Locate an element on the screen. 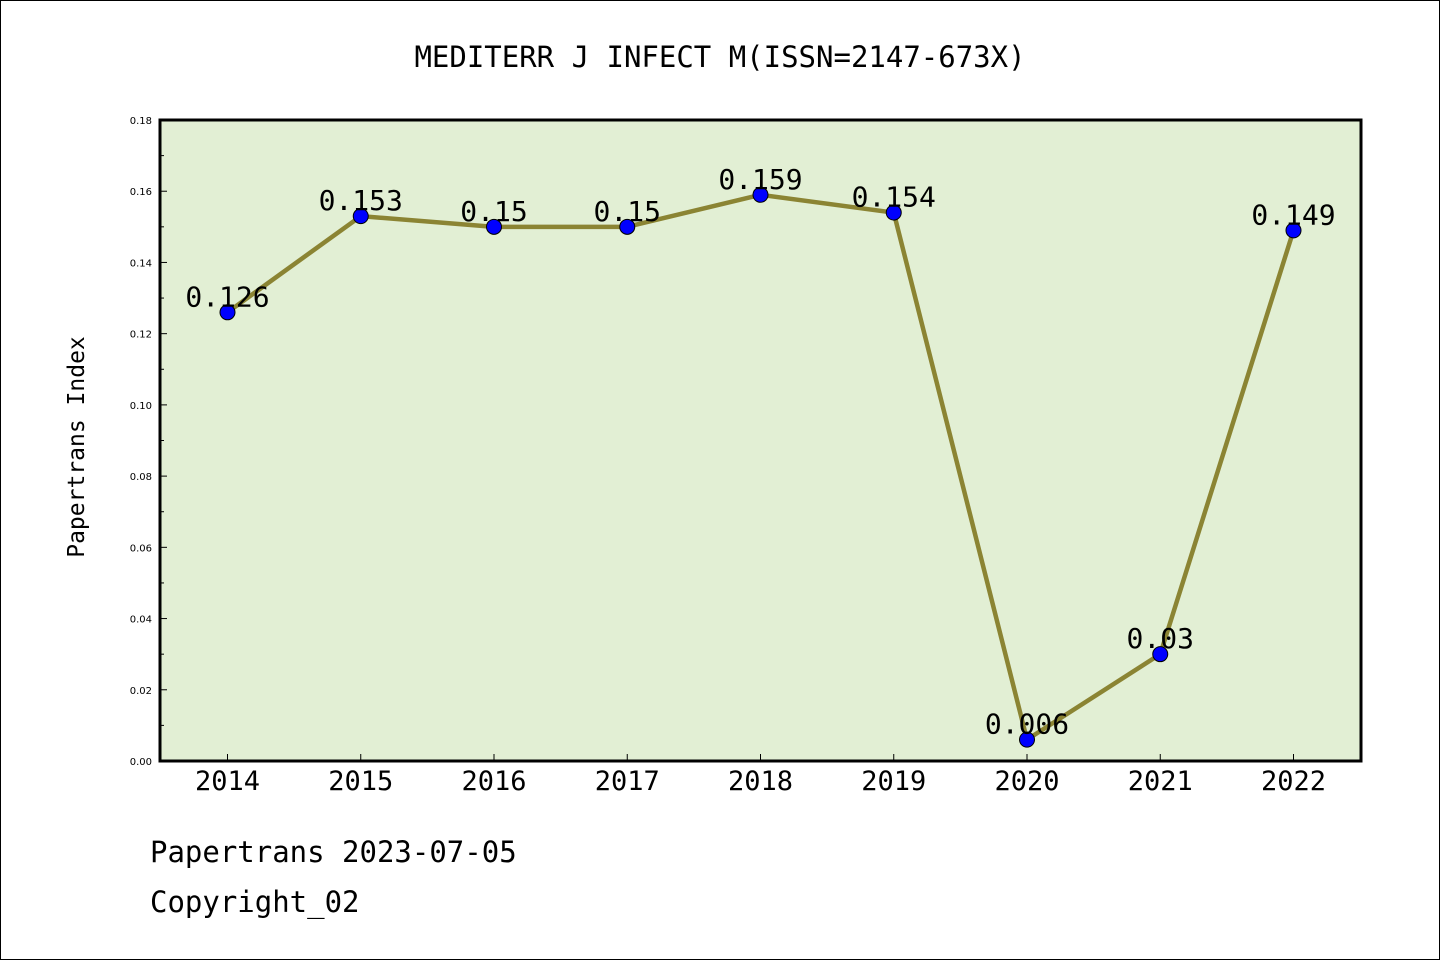  data-label: 0.126 is located at coordinates (227, 296).